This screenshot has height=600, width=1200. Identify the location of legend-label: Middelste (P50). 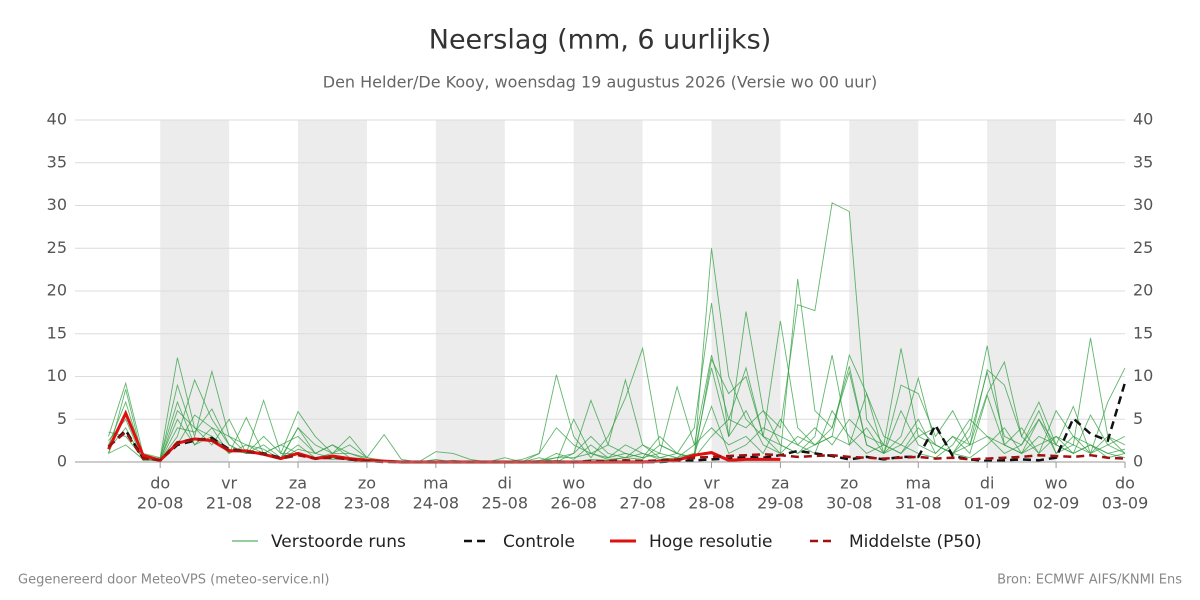
(915, 542).